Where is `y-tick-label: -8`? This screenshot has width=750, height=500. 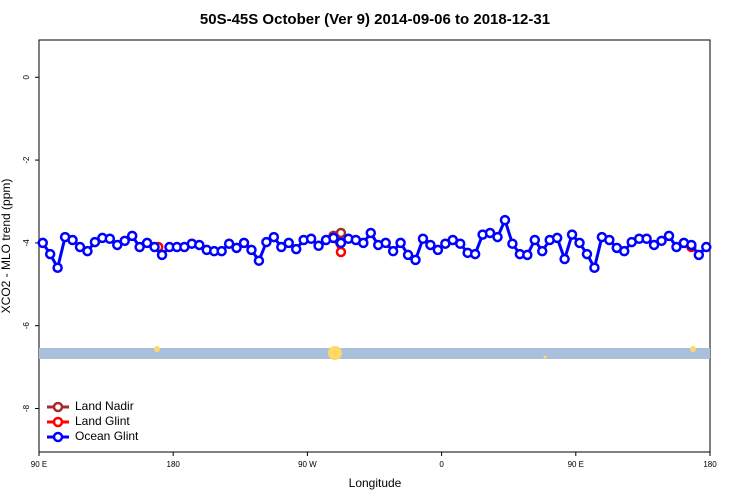
y-tick-label: -8 is located at coordinates (26, 408).